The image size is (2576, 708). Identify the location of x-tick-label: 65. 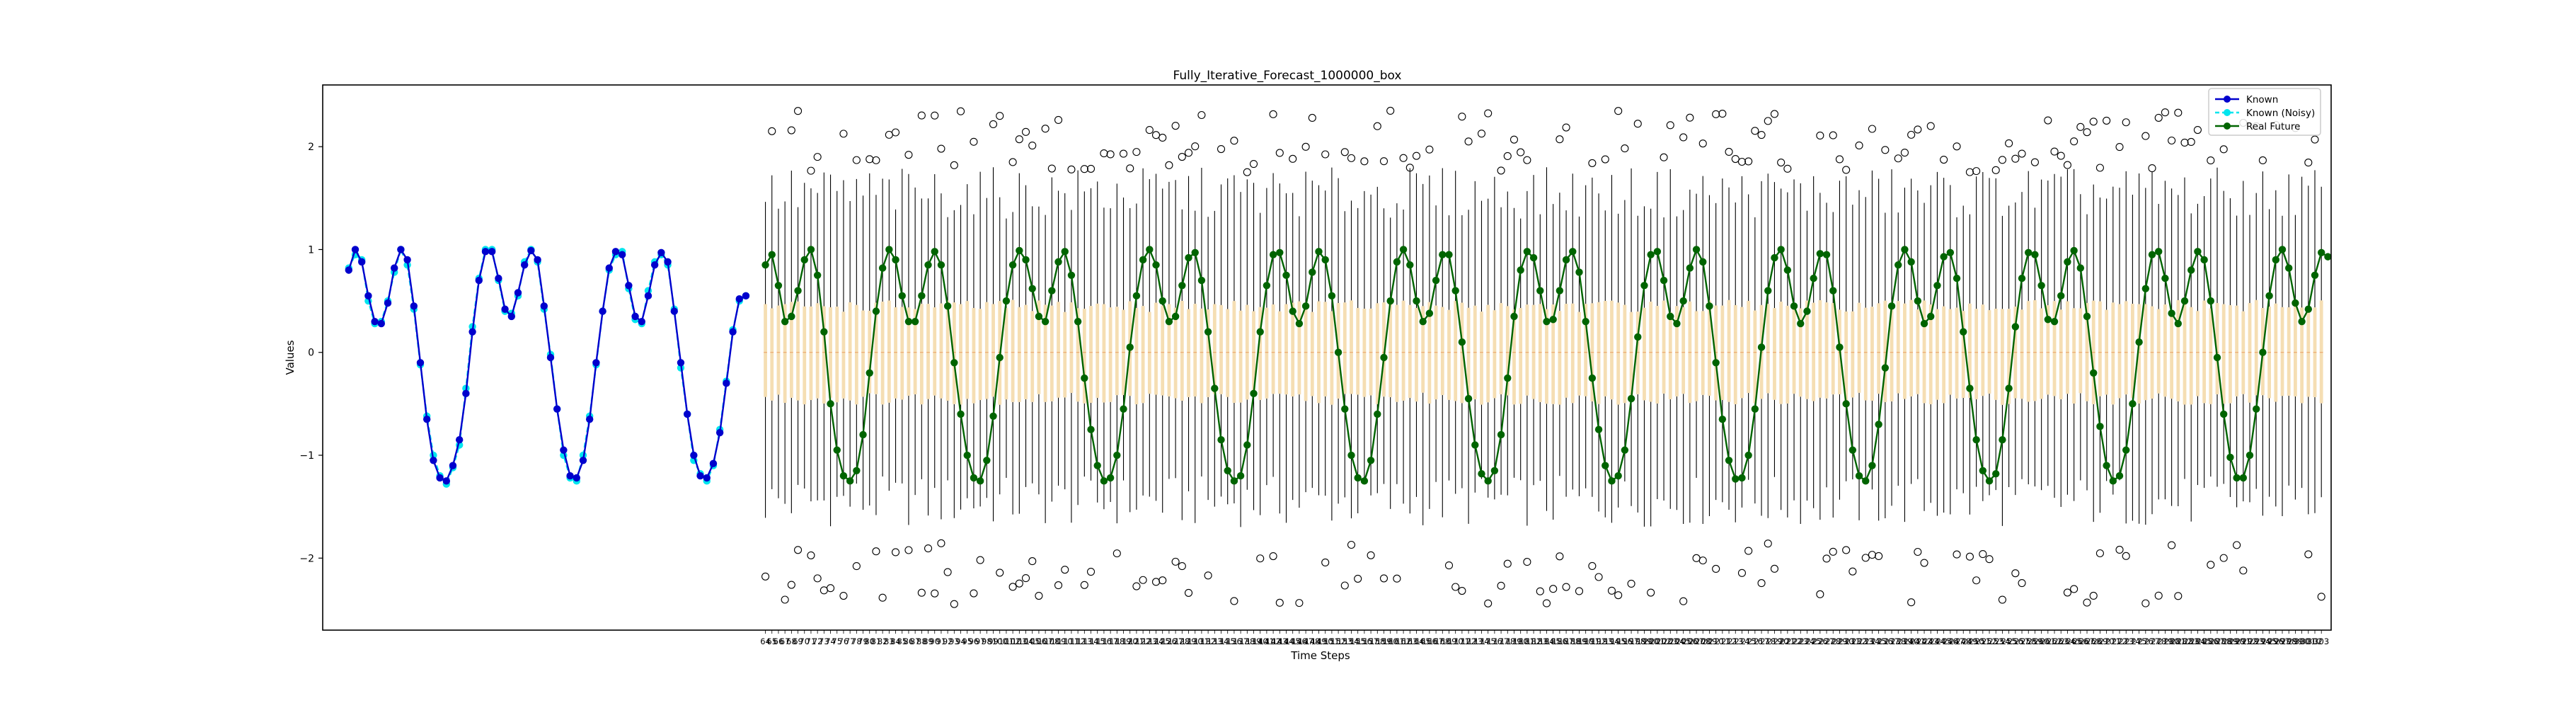
(772, 641).